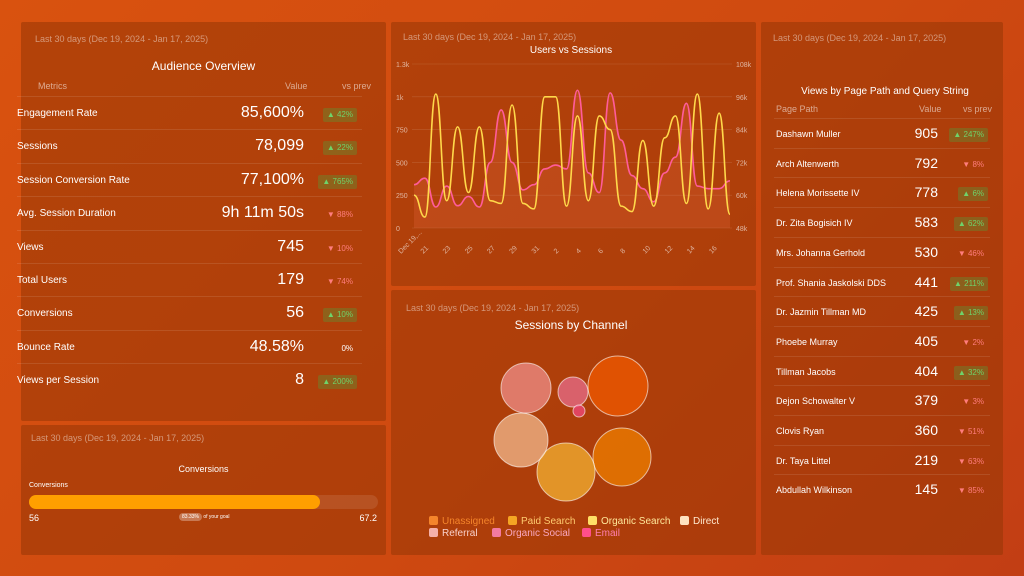 This screenshot has height=576, width=1024. Describe the element at coordinates (531, 533) in the screenshot. I see `legend-item-organic-social: Organic Social` at that location.